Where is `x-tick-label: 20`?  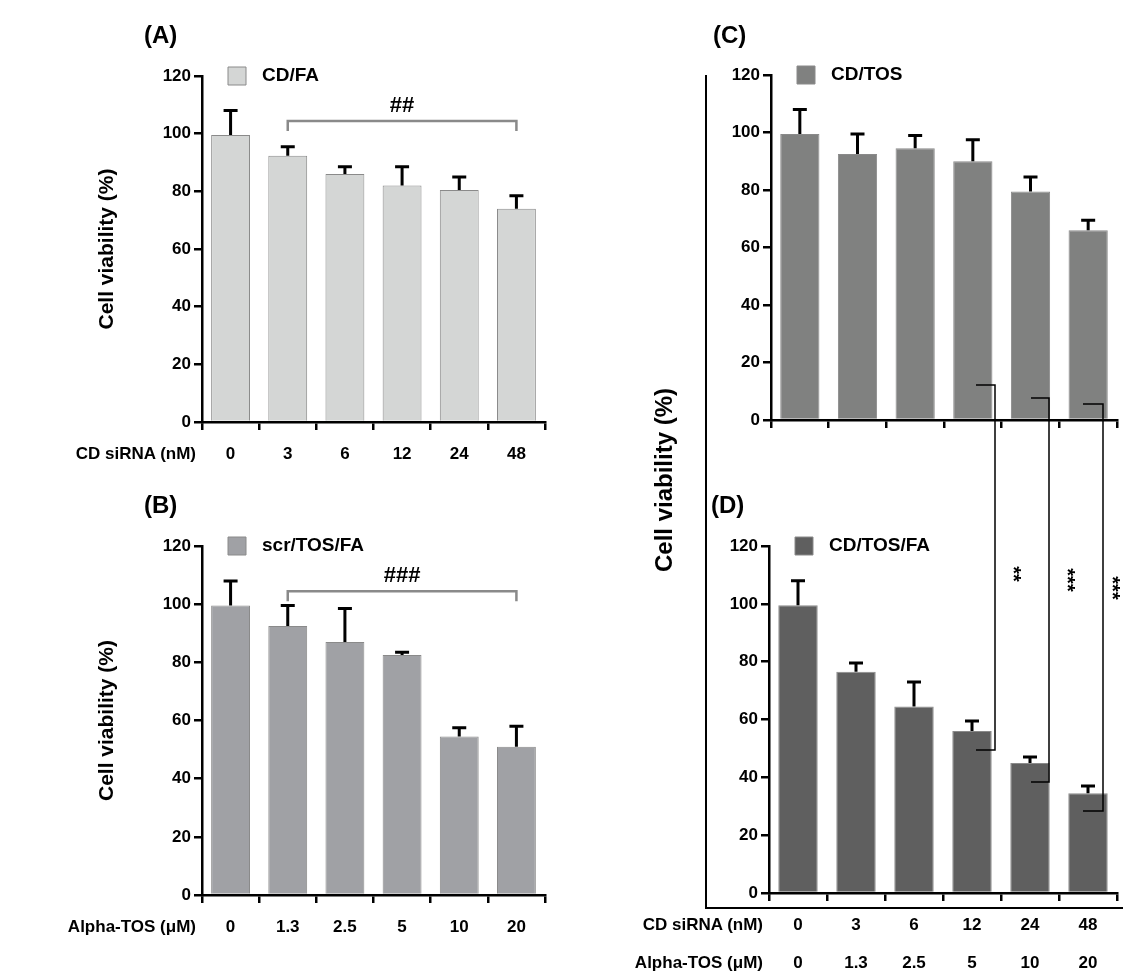 x-tick-label: 20 is located at coordinates (516, 927).